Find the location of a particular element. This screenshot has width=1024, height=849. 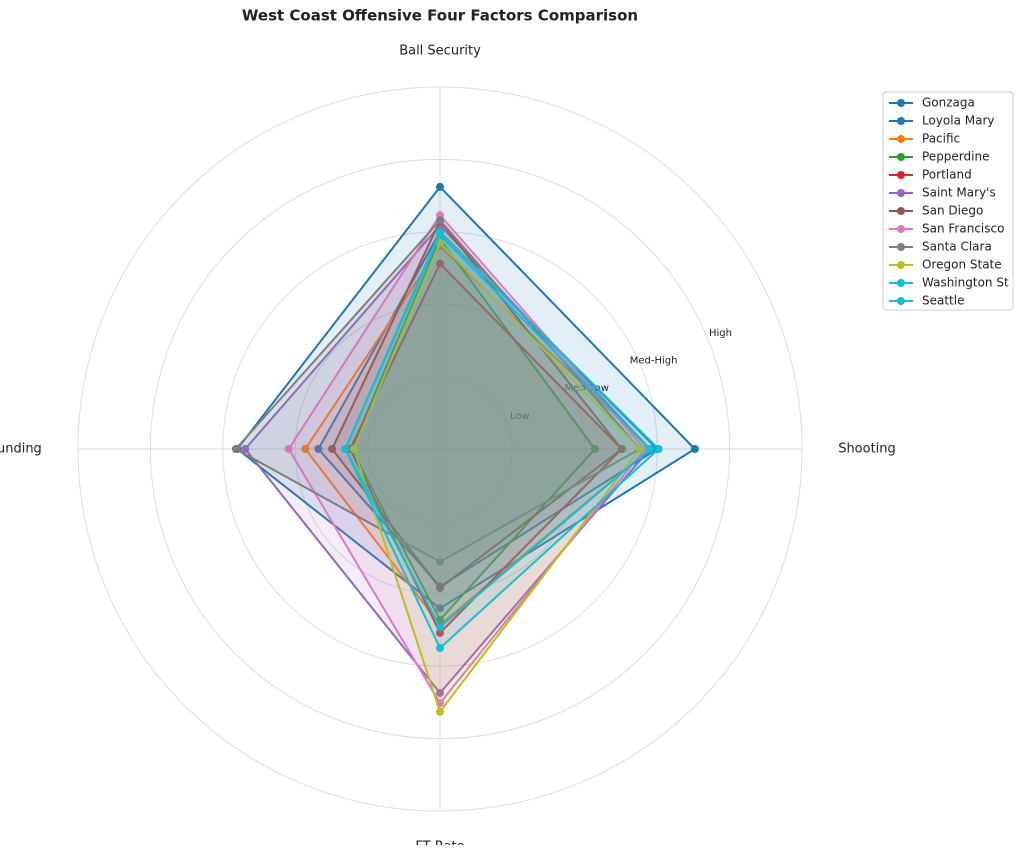

legend-label: Seattle is located at coordinates (943, 301).